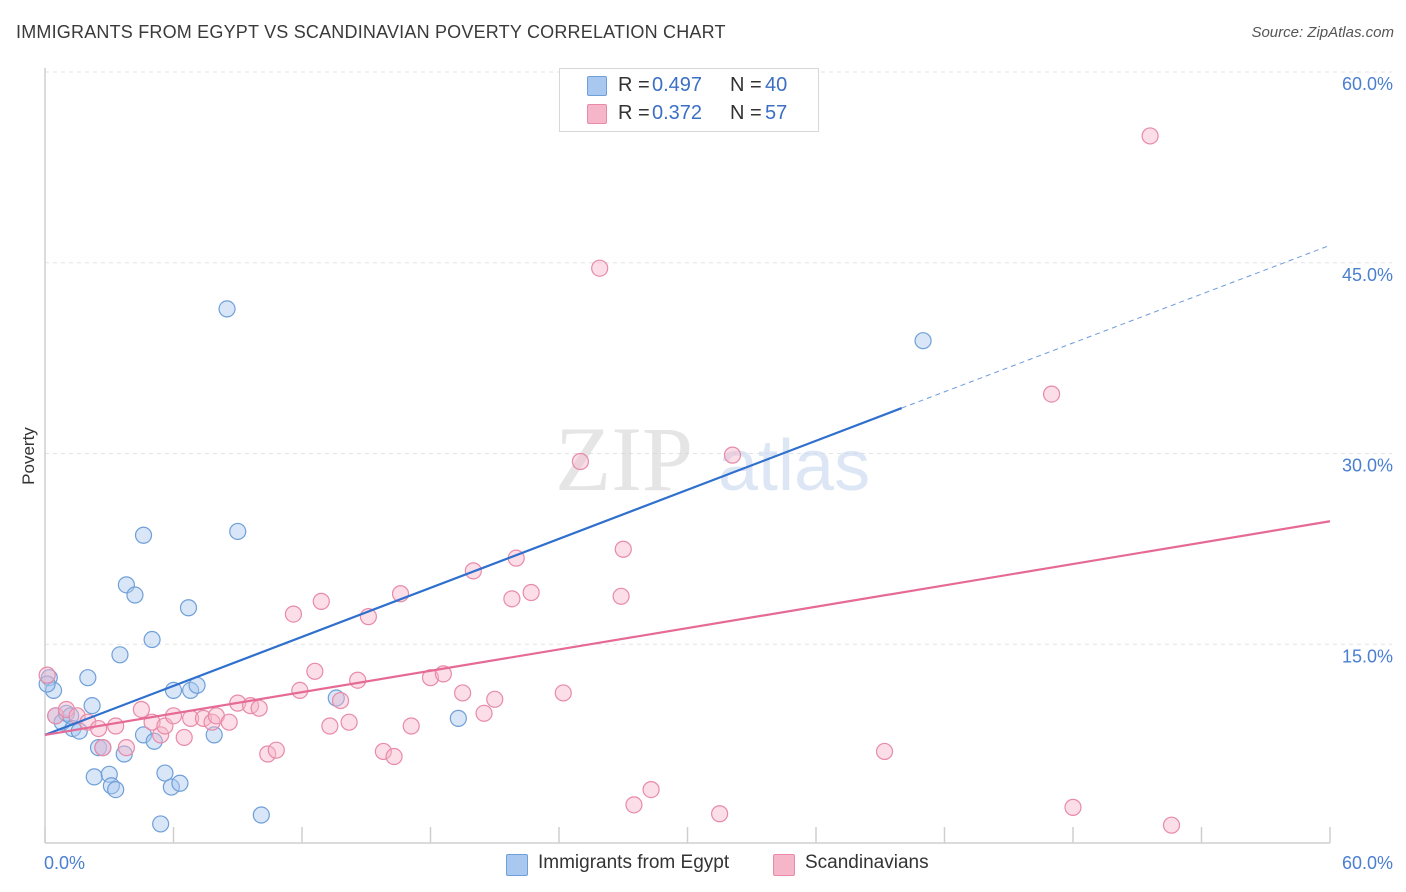 The height and width of the screenshot is (892, 1406). I want to click on legend-label: Scandinavians, so click(867, 862).